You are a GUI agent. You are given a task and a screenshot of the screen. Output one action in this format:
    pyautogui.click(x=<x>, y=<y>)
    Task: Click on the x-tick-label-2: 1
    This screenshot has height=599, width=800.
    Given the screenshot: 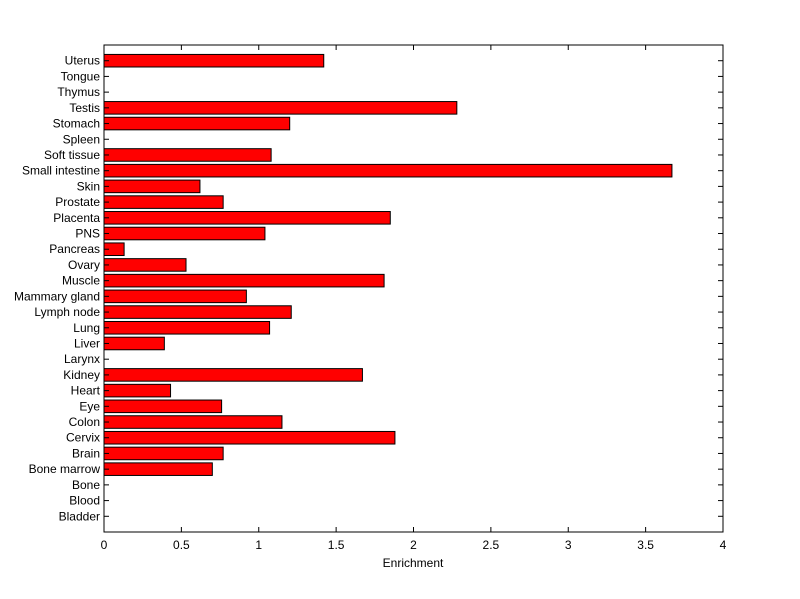 What is the action you would take?
    pyautogui.click(x=258, y=545)
    